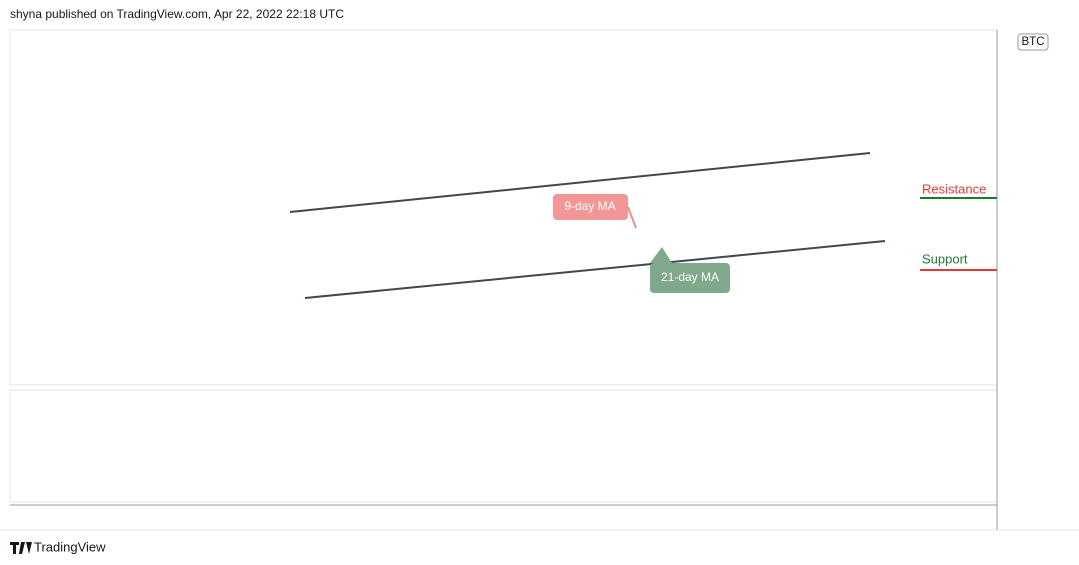 This screenshot has width=1079, height=565. Describe the element at coordinates (21, 548) in the screenshot. I see `tv-logo` at that location.